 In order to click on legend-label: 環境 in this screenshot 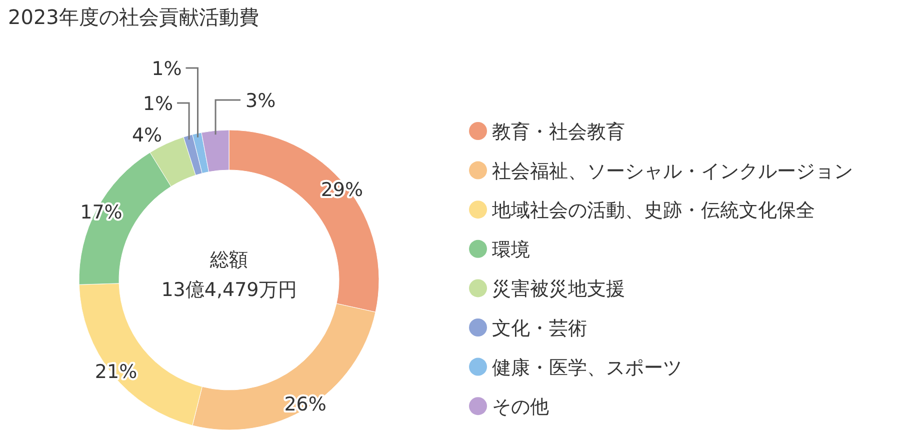, I will do `click(511, 249)`.